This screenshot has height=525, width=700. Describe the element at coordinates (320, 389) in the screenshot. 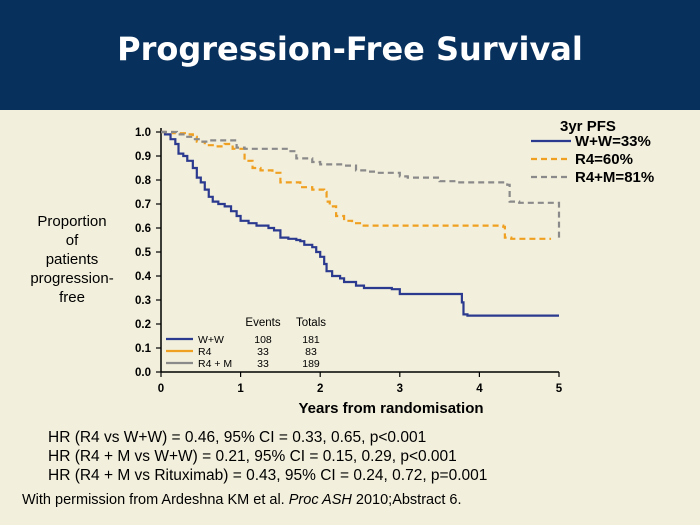

I see `x-tick-label: 2` at that location.